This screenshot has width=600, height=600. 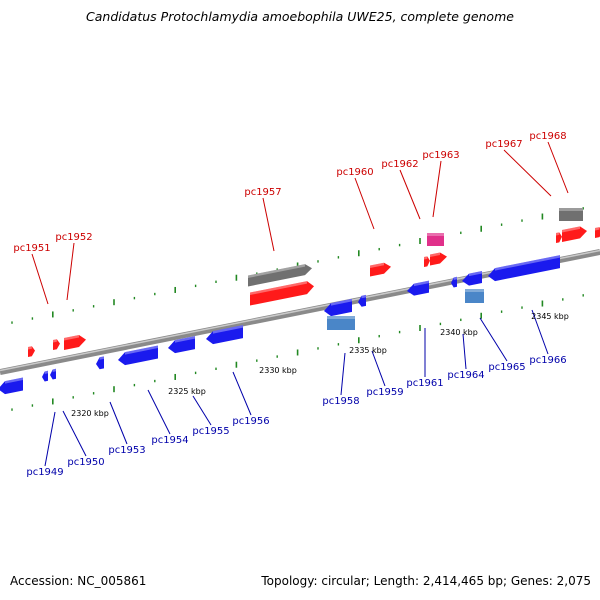 I want to click on forward-gene-label: pc1952, so click(x=73, y=237).